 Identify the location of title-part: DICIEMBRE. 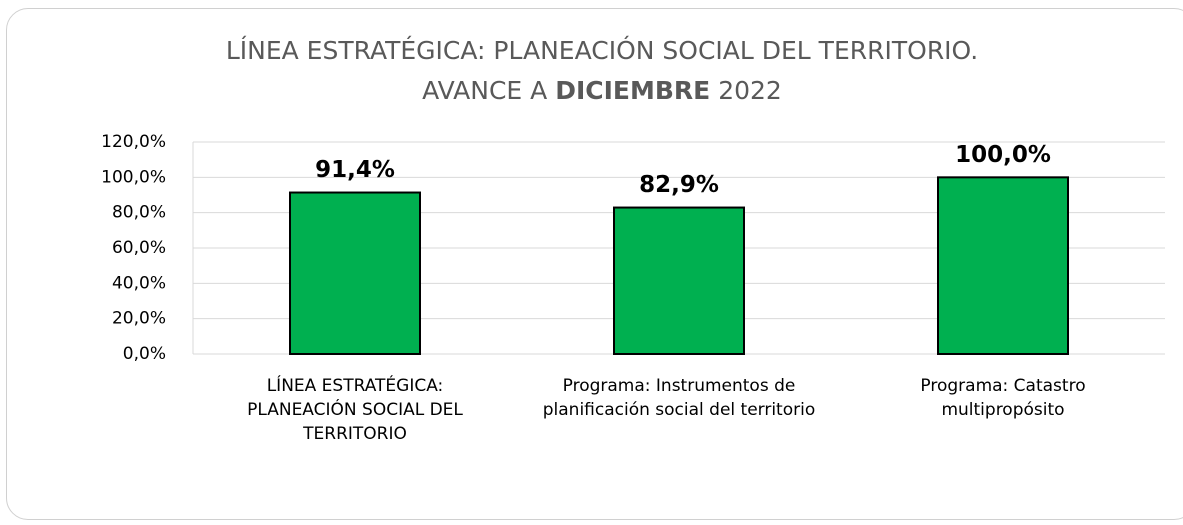
(632, 90).